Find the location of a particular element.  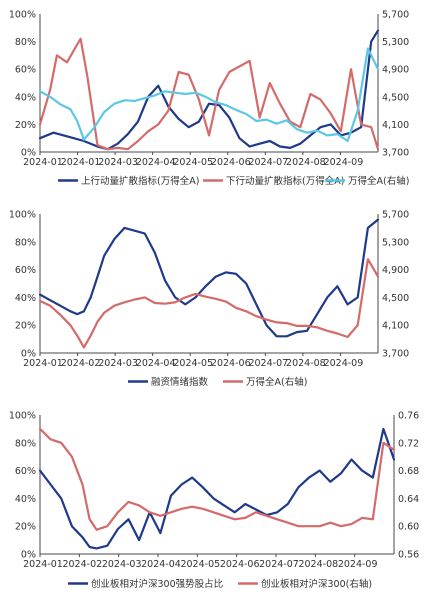

y2-tick-label: 0.56 is located at coordinates (408, 555).